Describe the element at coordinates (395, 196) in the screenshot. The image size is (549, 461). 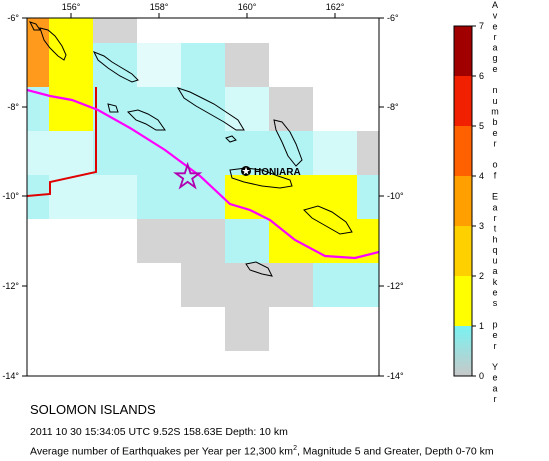
I see `lat-tick-label-right: -10°` at that location.